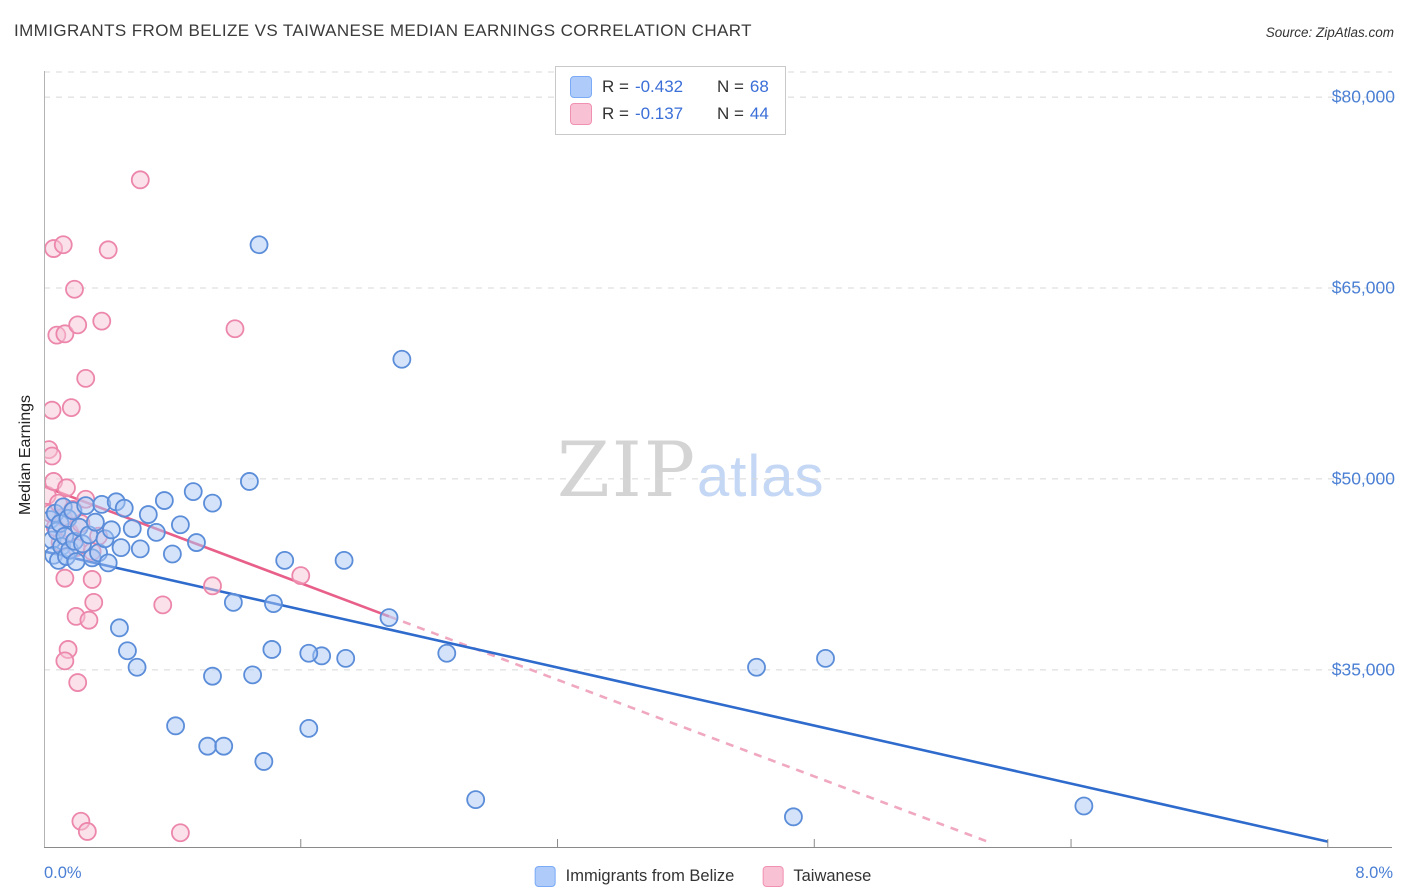  Describe the element at coordinates (832, 876) in the screenshot. I see `legend-label-taiwanese: Taiwanese` at that location.